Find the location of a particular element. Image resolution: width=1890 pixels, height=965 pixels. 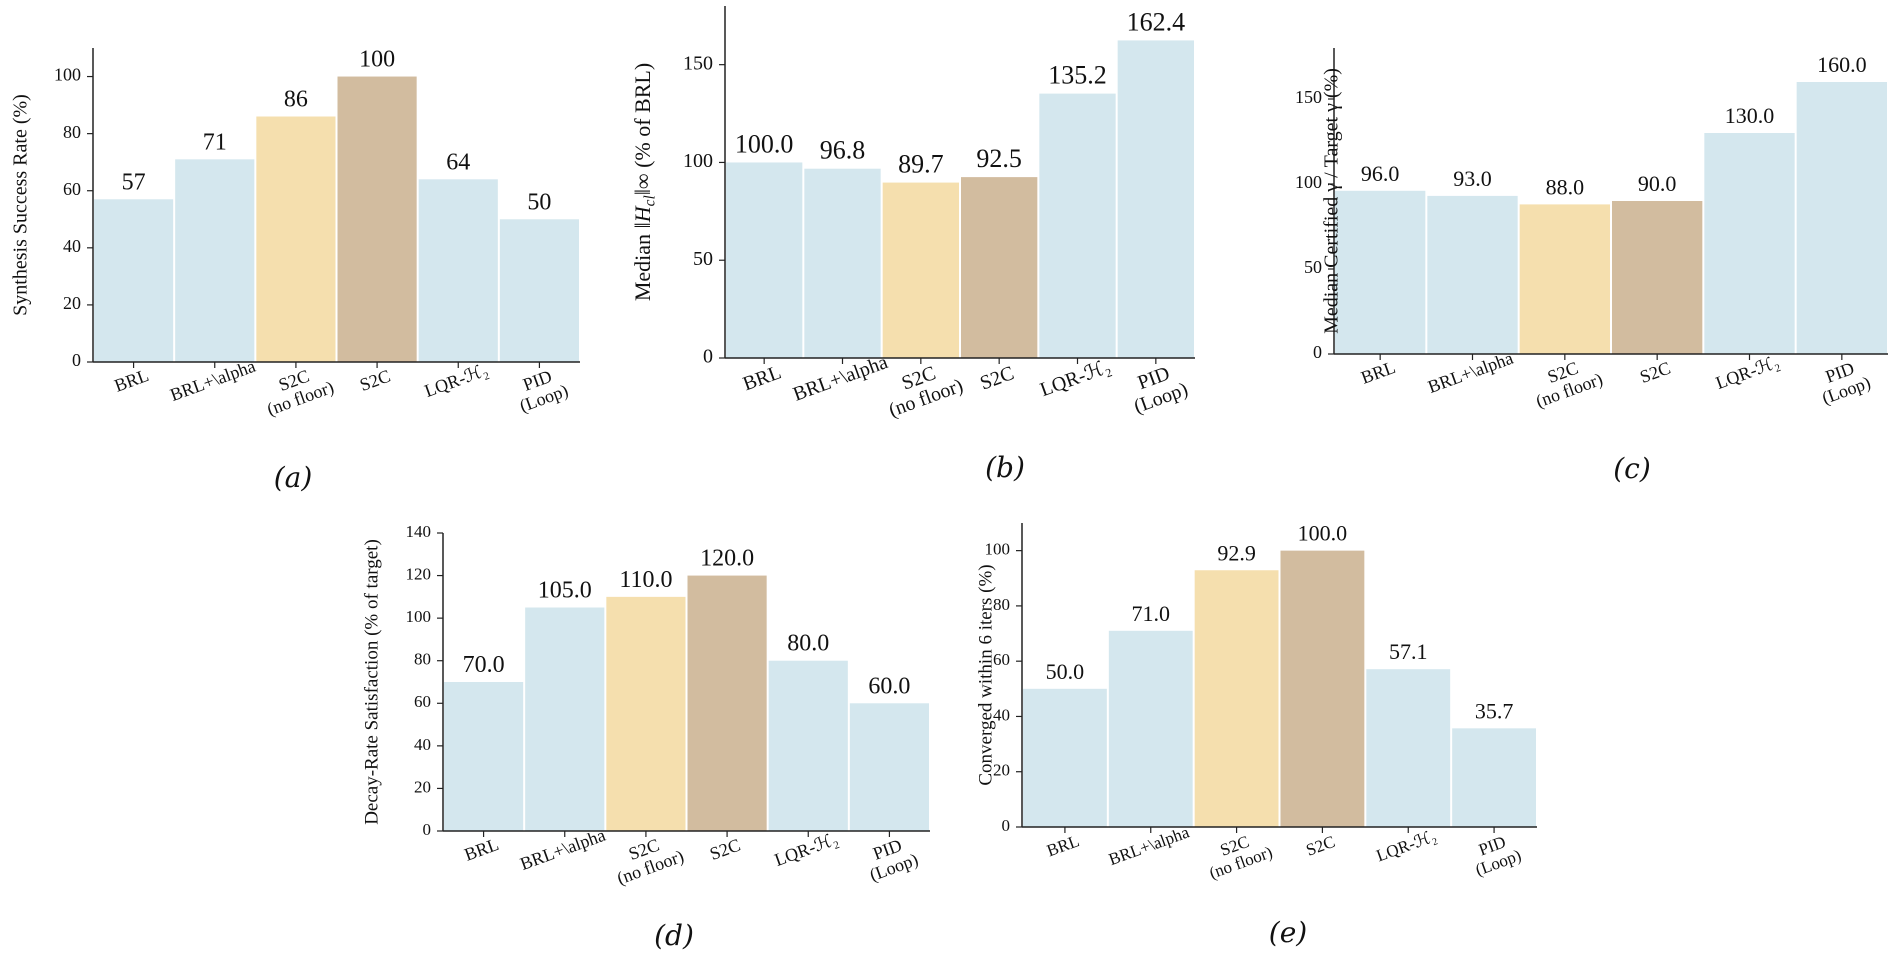

x-tick-label-c-2: S2C(no floor) is located at coordinates (1566, 381).